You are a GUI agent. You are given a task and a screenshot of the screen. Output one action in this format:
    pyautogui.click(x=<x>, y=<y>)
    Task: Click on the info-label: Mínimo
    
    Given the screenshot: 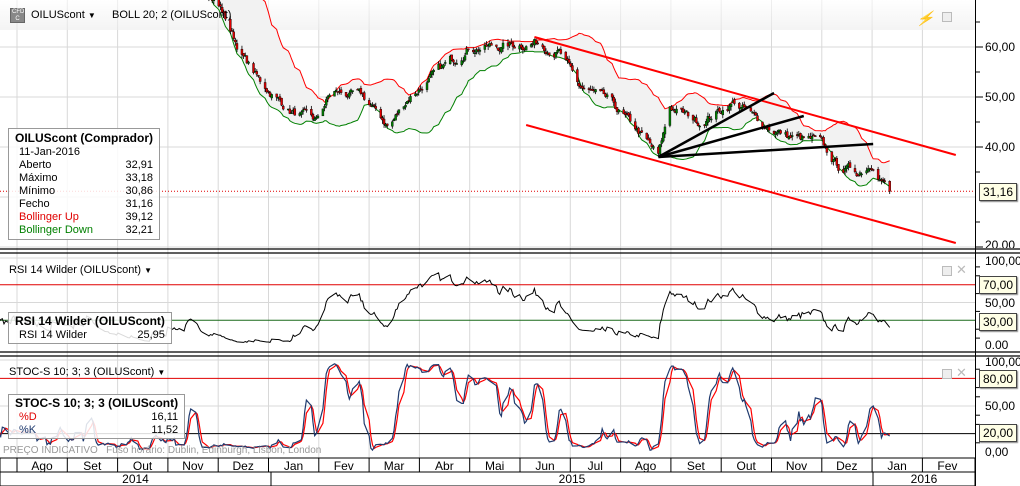 What is the action you would take?
    pyautogui.click(x=37, y=191)
    